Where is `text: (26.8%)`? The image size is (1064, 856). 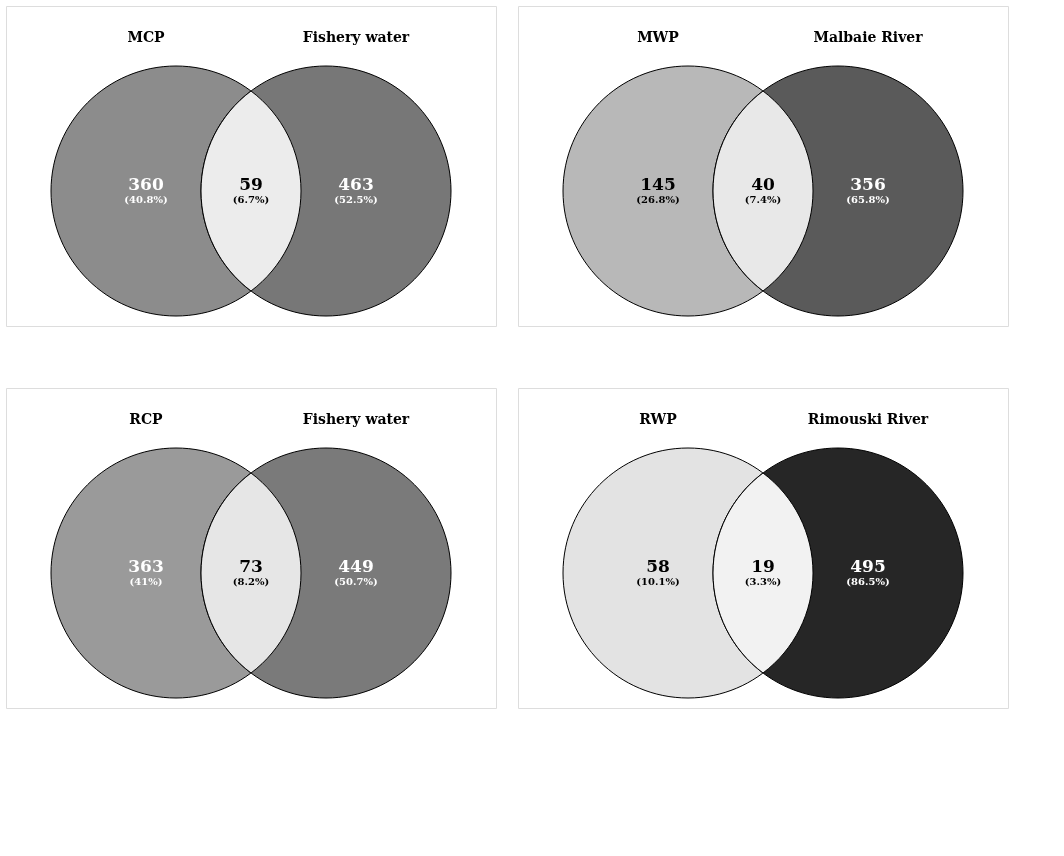 text: (26.8%) is located at coordinates (658, 199).